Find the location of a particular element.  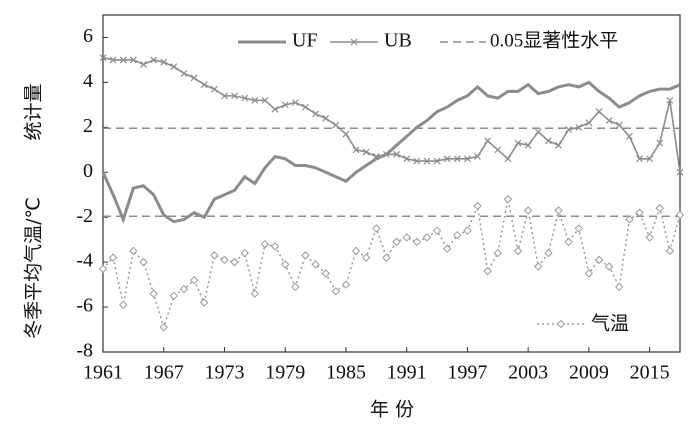

x-tick-label: 1997 is located at coordinates (467, 373).